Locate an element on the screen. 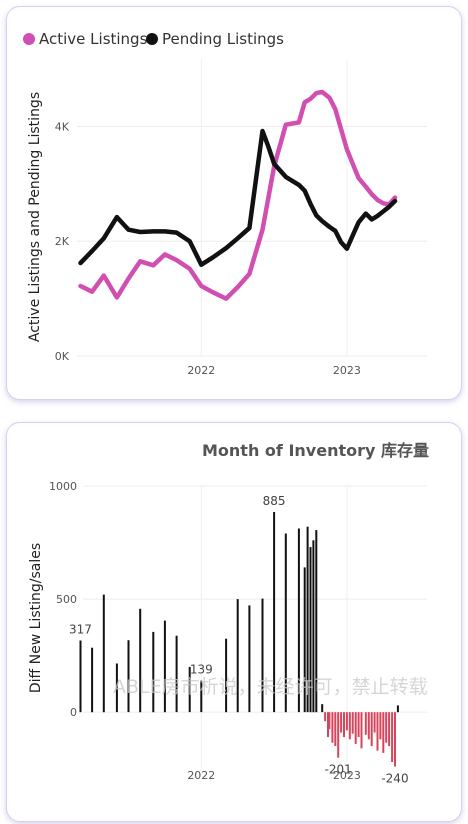 Image resolution: width=468 pixels, height=824 pixels. y-axis-ticks: 0 500 1000 is located at coordinates (63, 599).